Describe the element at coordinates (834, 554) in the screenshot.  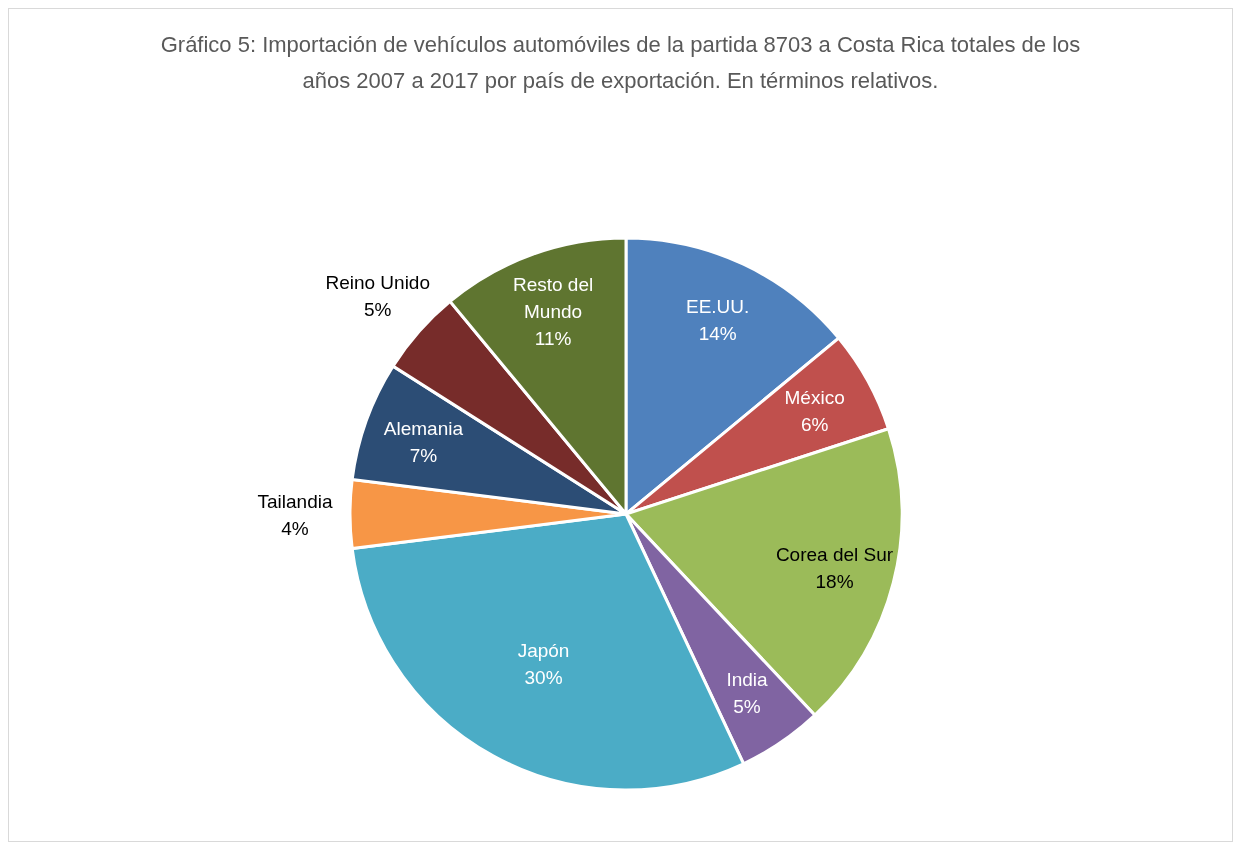
I see `slice-label: Corea del Sur` at that location.